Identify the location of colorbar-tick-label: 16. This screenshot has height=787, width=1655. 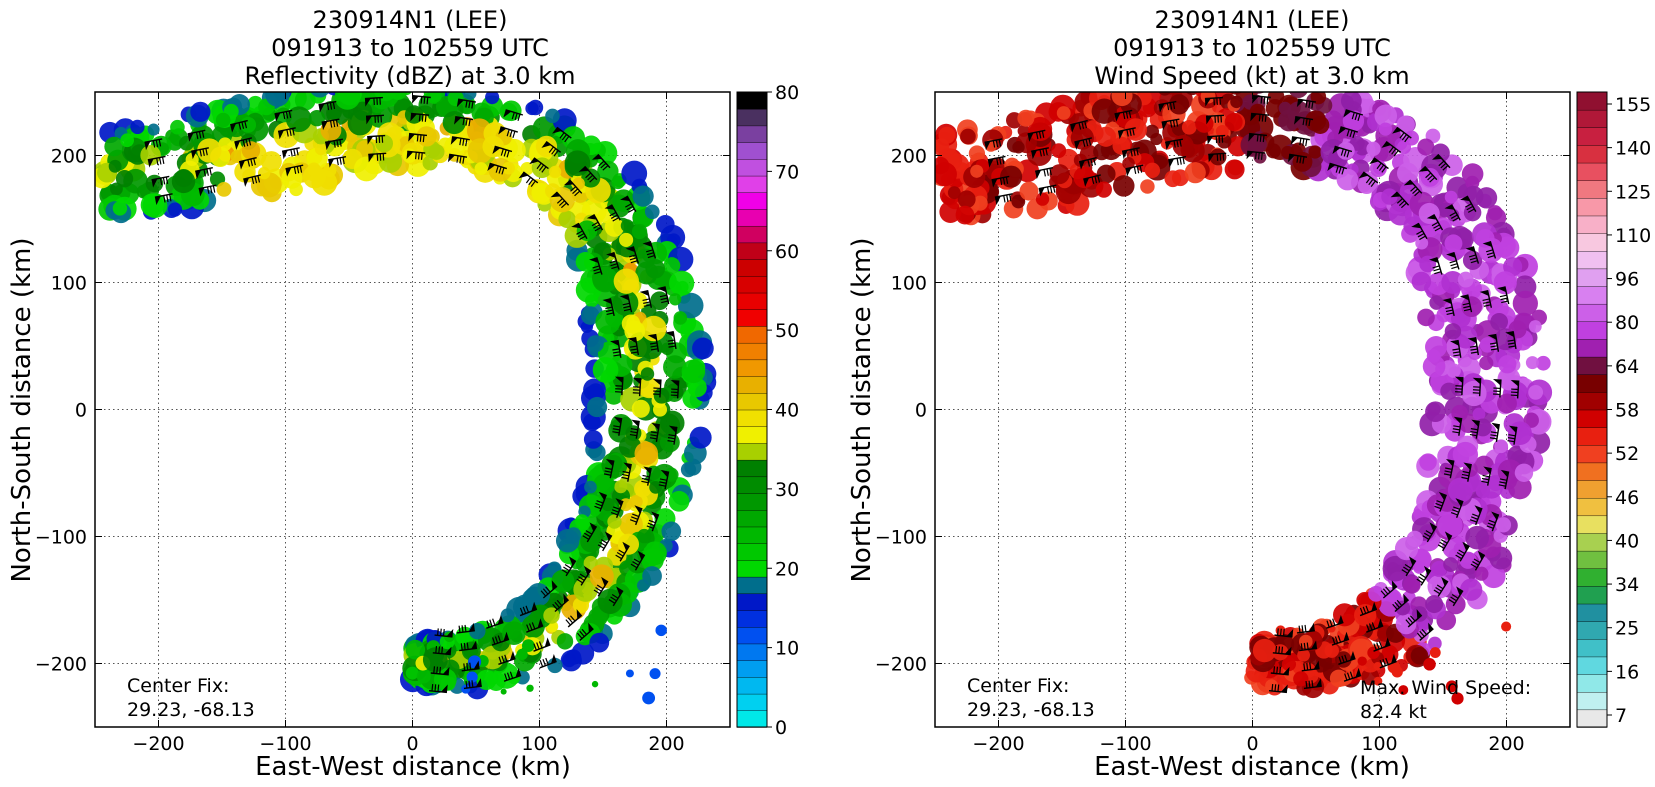
(1627, 672).